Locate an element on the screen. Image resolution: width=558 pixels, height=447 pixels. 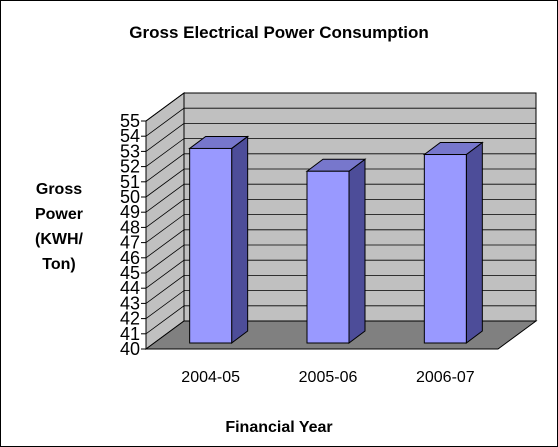
y-tick-label: 45 is located at coordinates (130, 273).